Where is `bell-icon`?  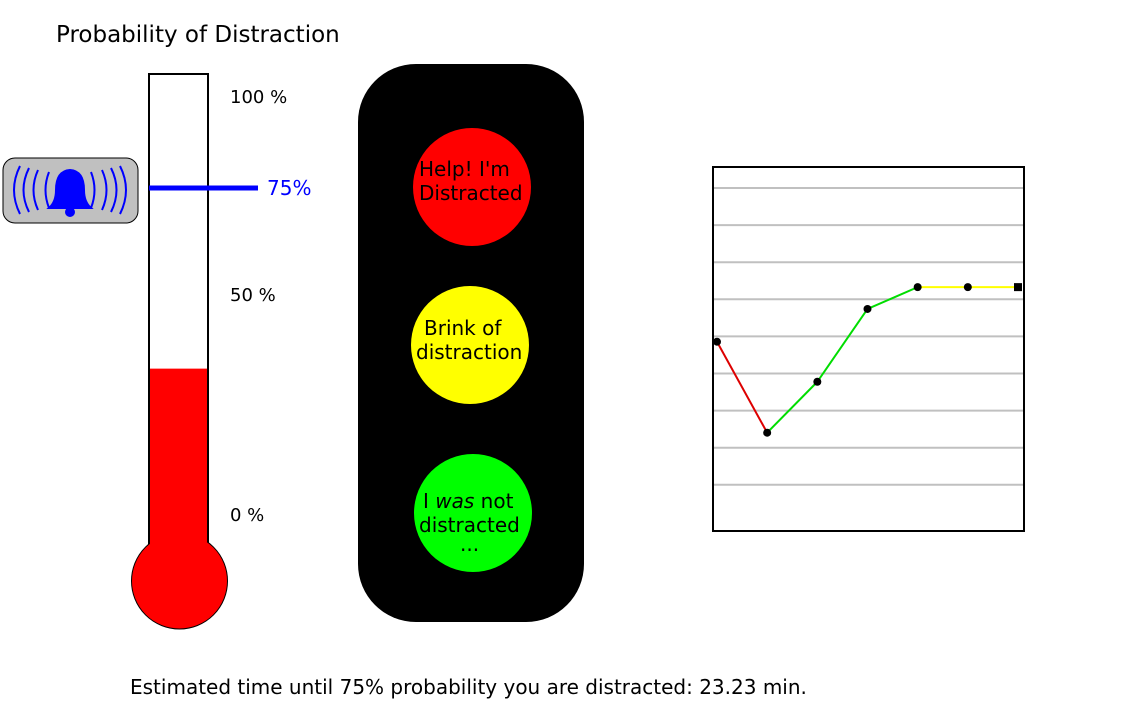
bell-icon is located at coordinates (70, 191).